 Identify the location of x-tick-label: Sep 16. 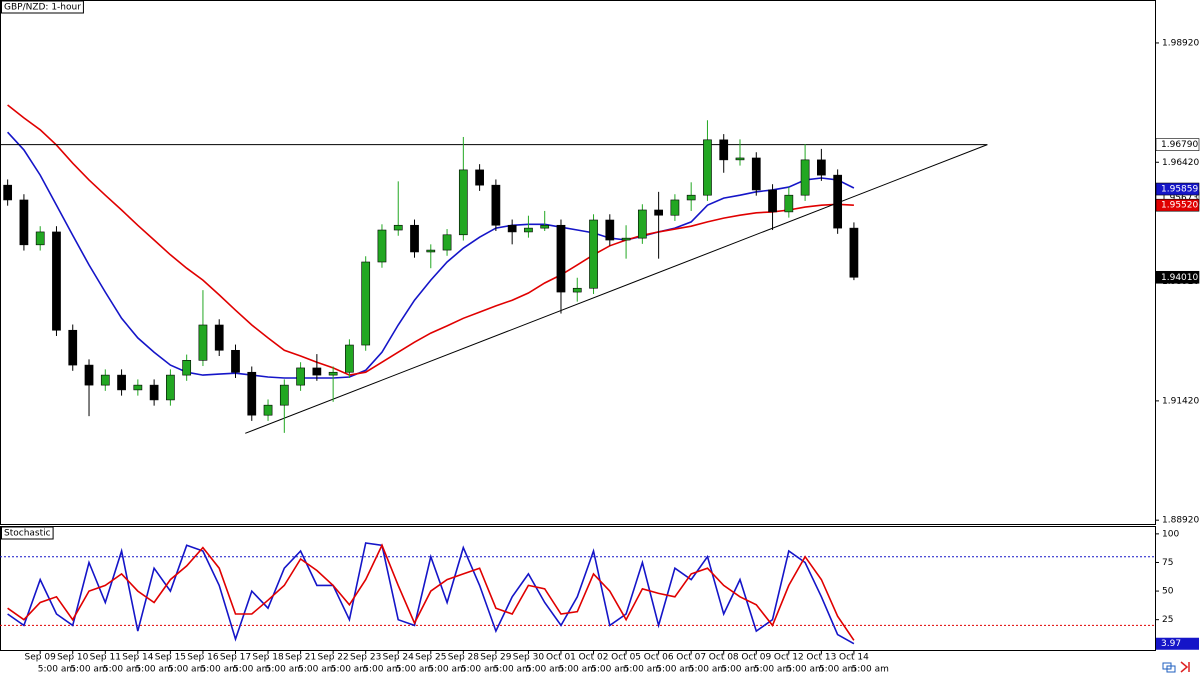
(203, 658).